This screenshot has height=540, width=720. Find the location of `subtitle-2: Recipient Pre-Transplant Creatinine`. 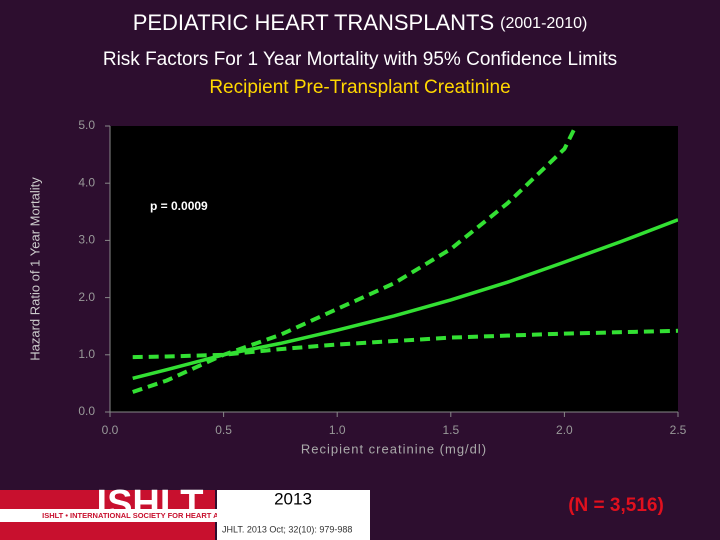

subtitle-2: Recipient Pre-Transplant Creatinine is located at coordinates (359, 87).